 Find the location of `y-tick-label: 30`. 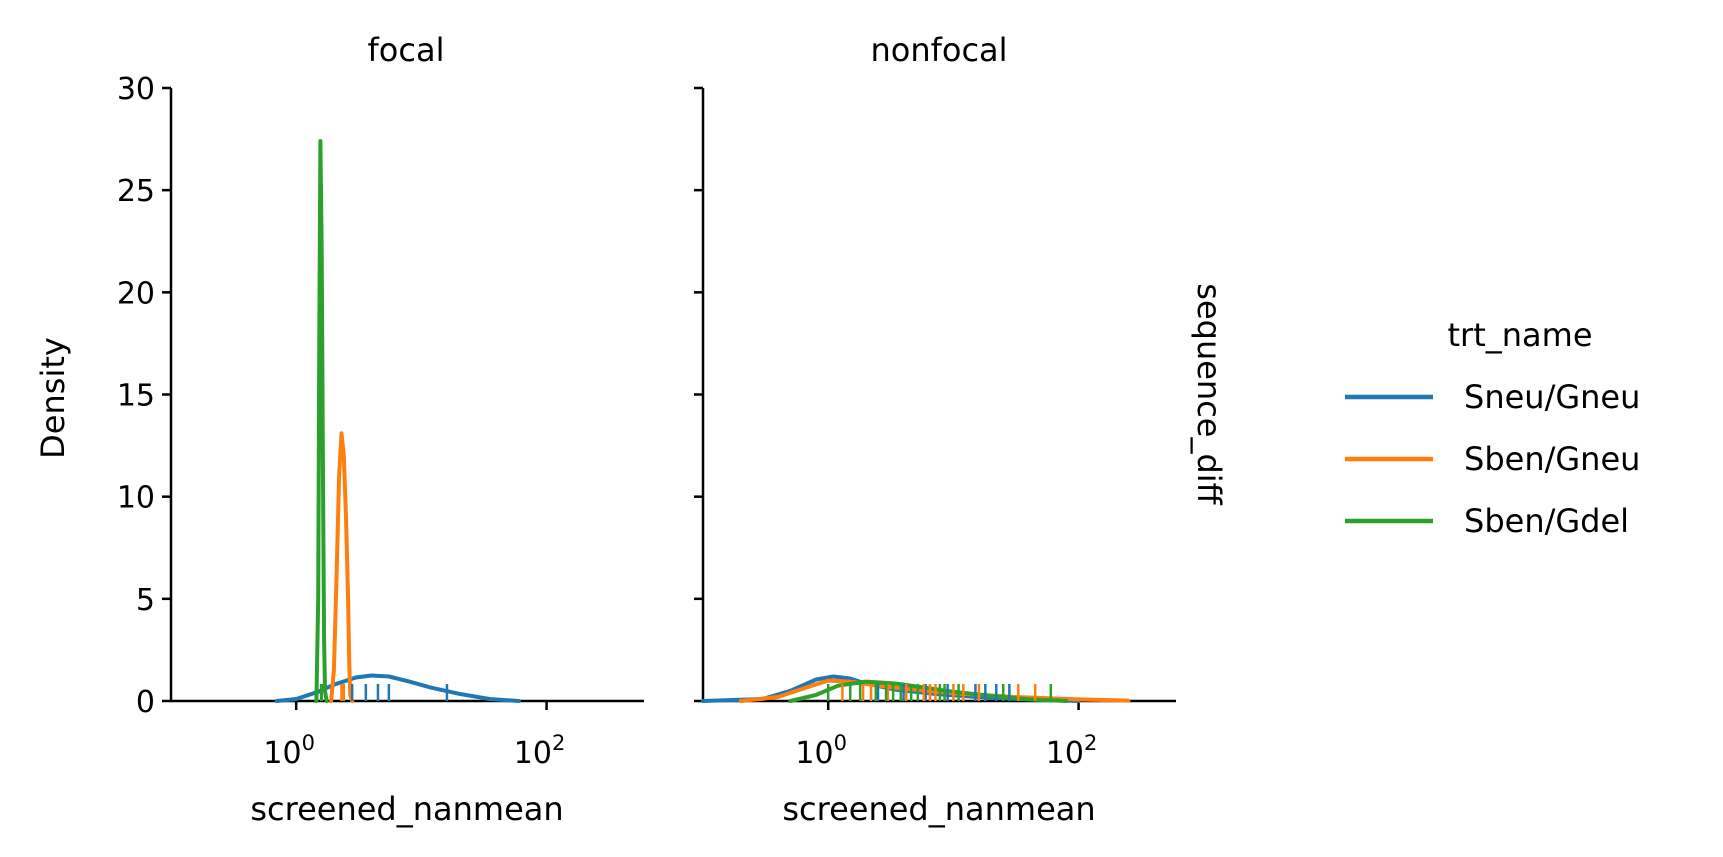

y-tick-label: 30 is located at coordinates (136, 89).